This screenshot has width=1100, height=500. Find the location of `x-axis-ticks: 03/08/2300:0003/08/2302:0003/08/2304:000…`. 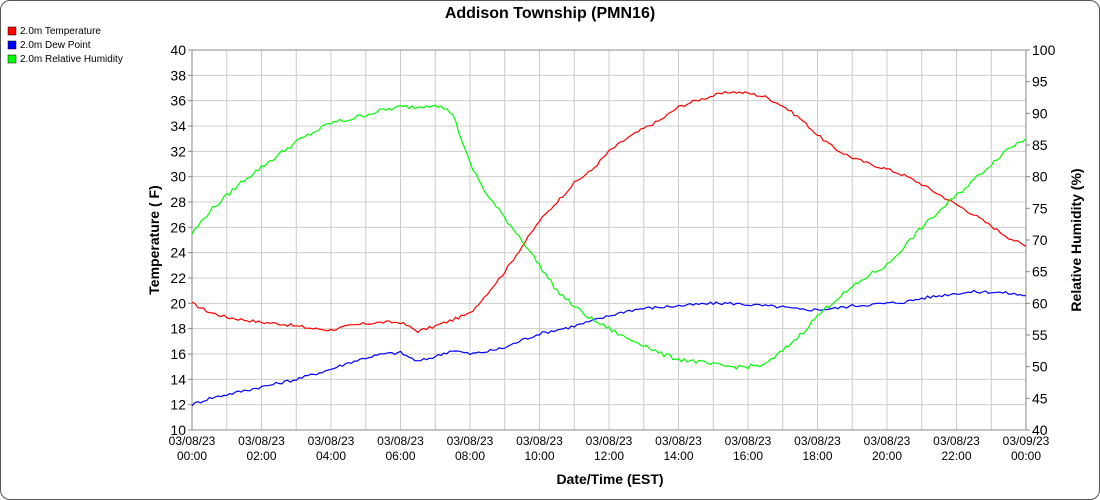

x-axis-ticks: 03/08/2300:0003/08/2302:0003/08/2304:000… is located at coordinates (609, 448).